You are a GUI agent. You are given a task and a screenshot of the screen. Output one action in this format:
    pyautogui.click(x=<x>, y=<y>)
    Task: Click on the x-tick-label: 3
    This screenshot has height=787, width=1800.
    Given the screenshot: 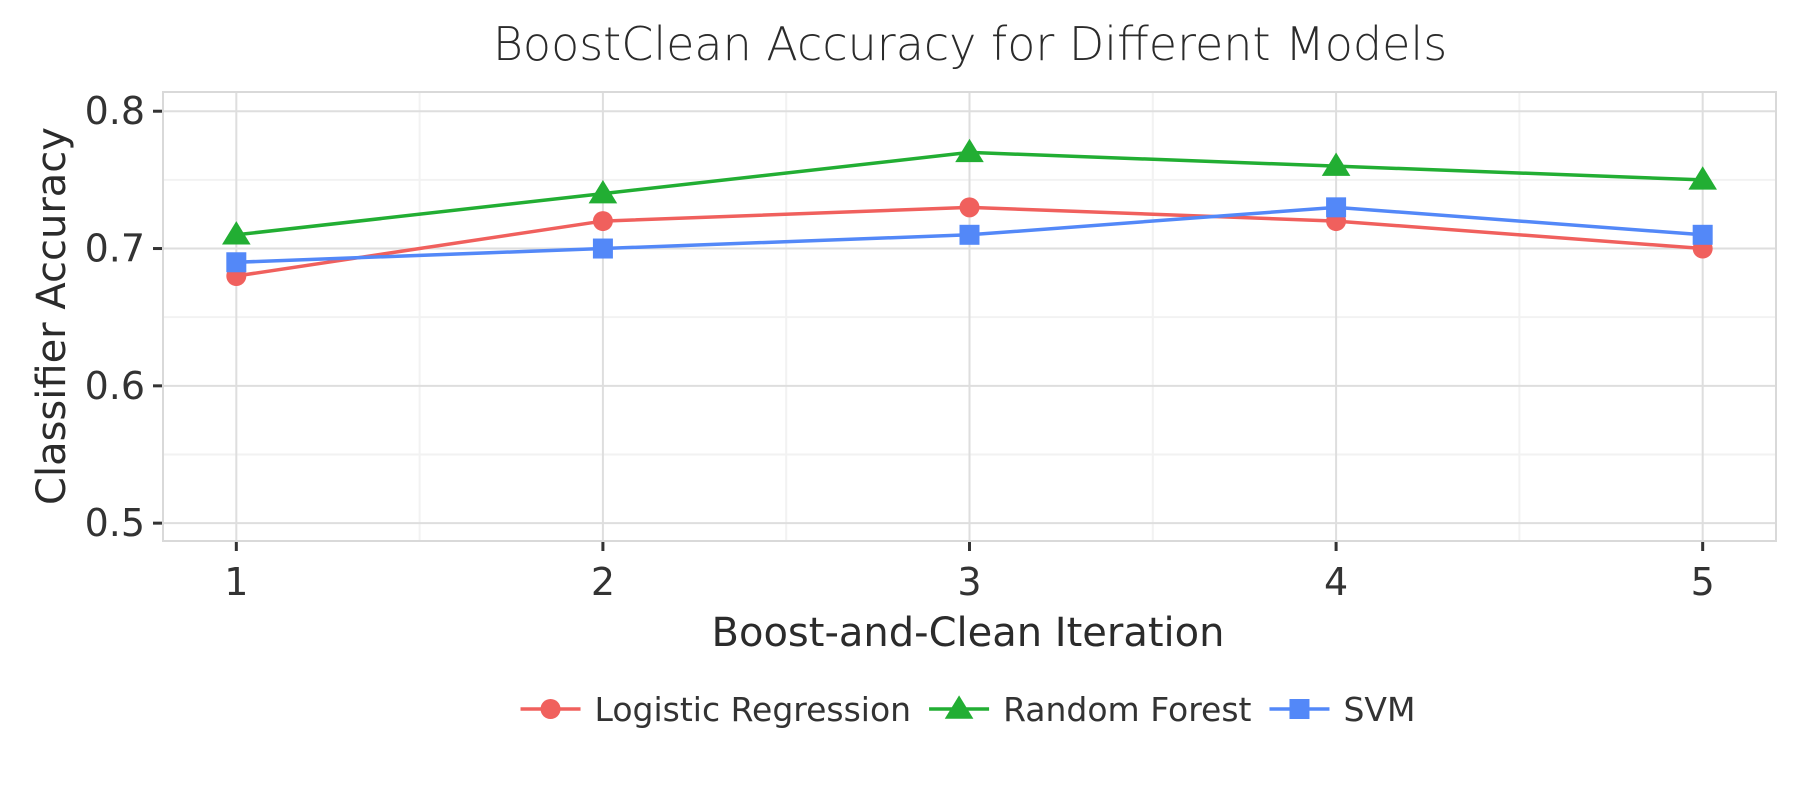 What is the action you would take?
    pyautogui.click(x=969, y=582)
    